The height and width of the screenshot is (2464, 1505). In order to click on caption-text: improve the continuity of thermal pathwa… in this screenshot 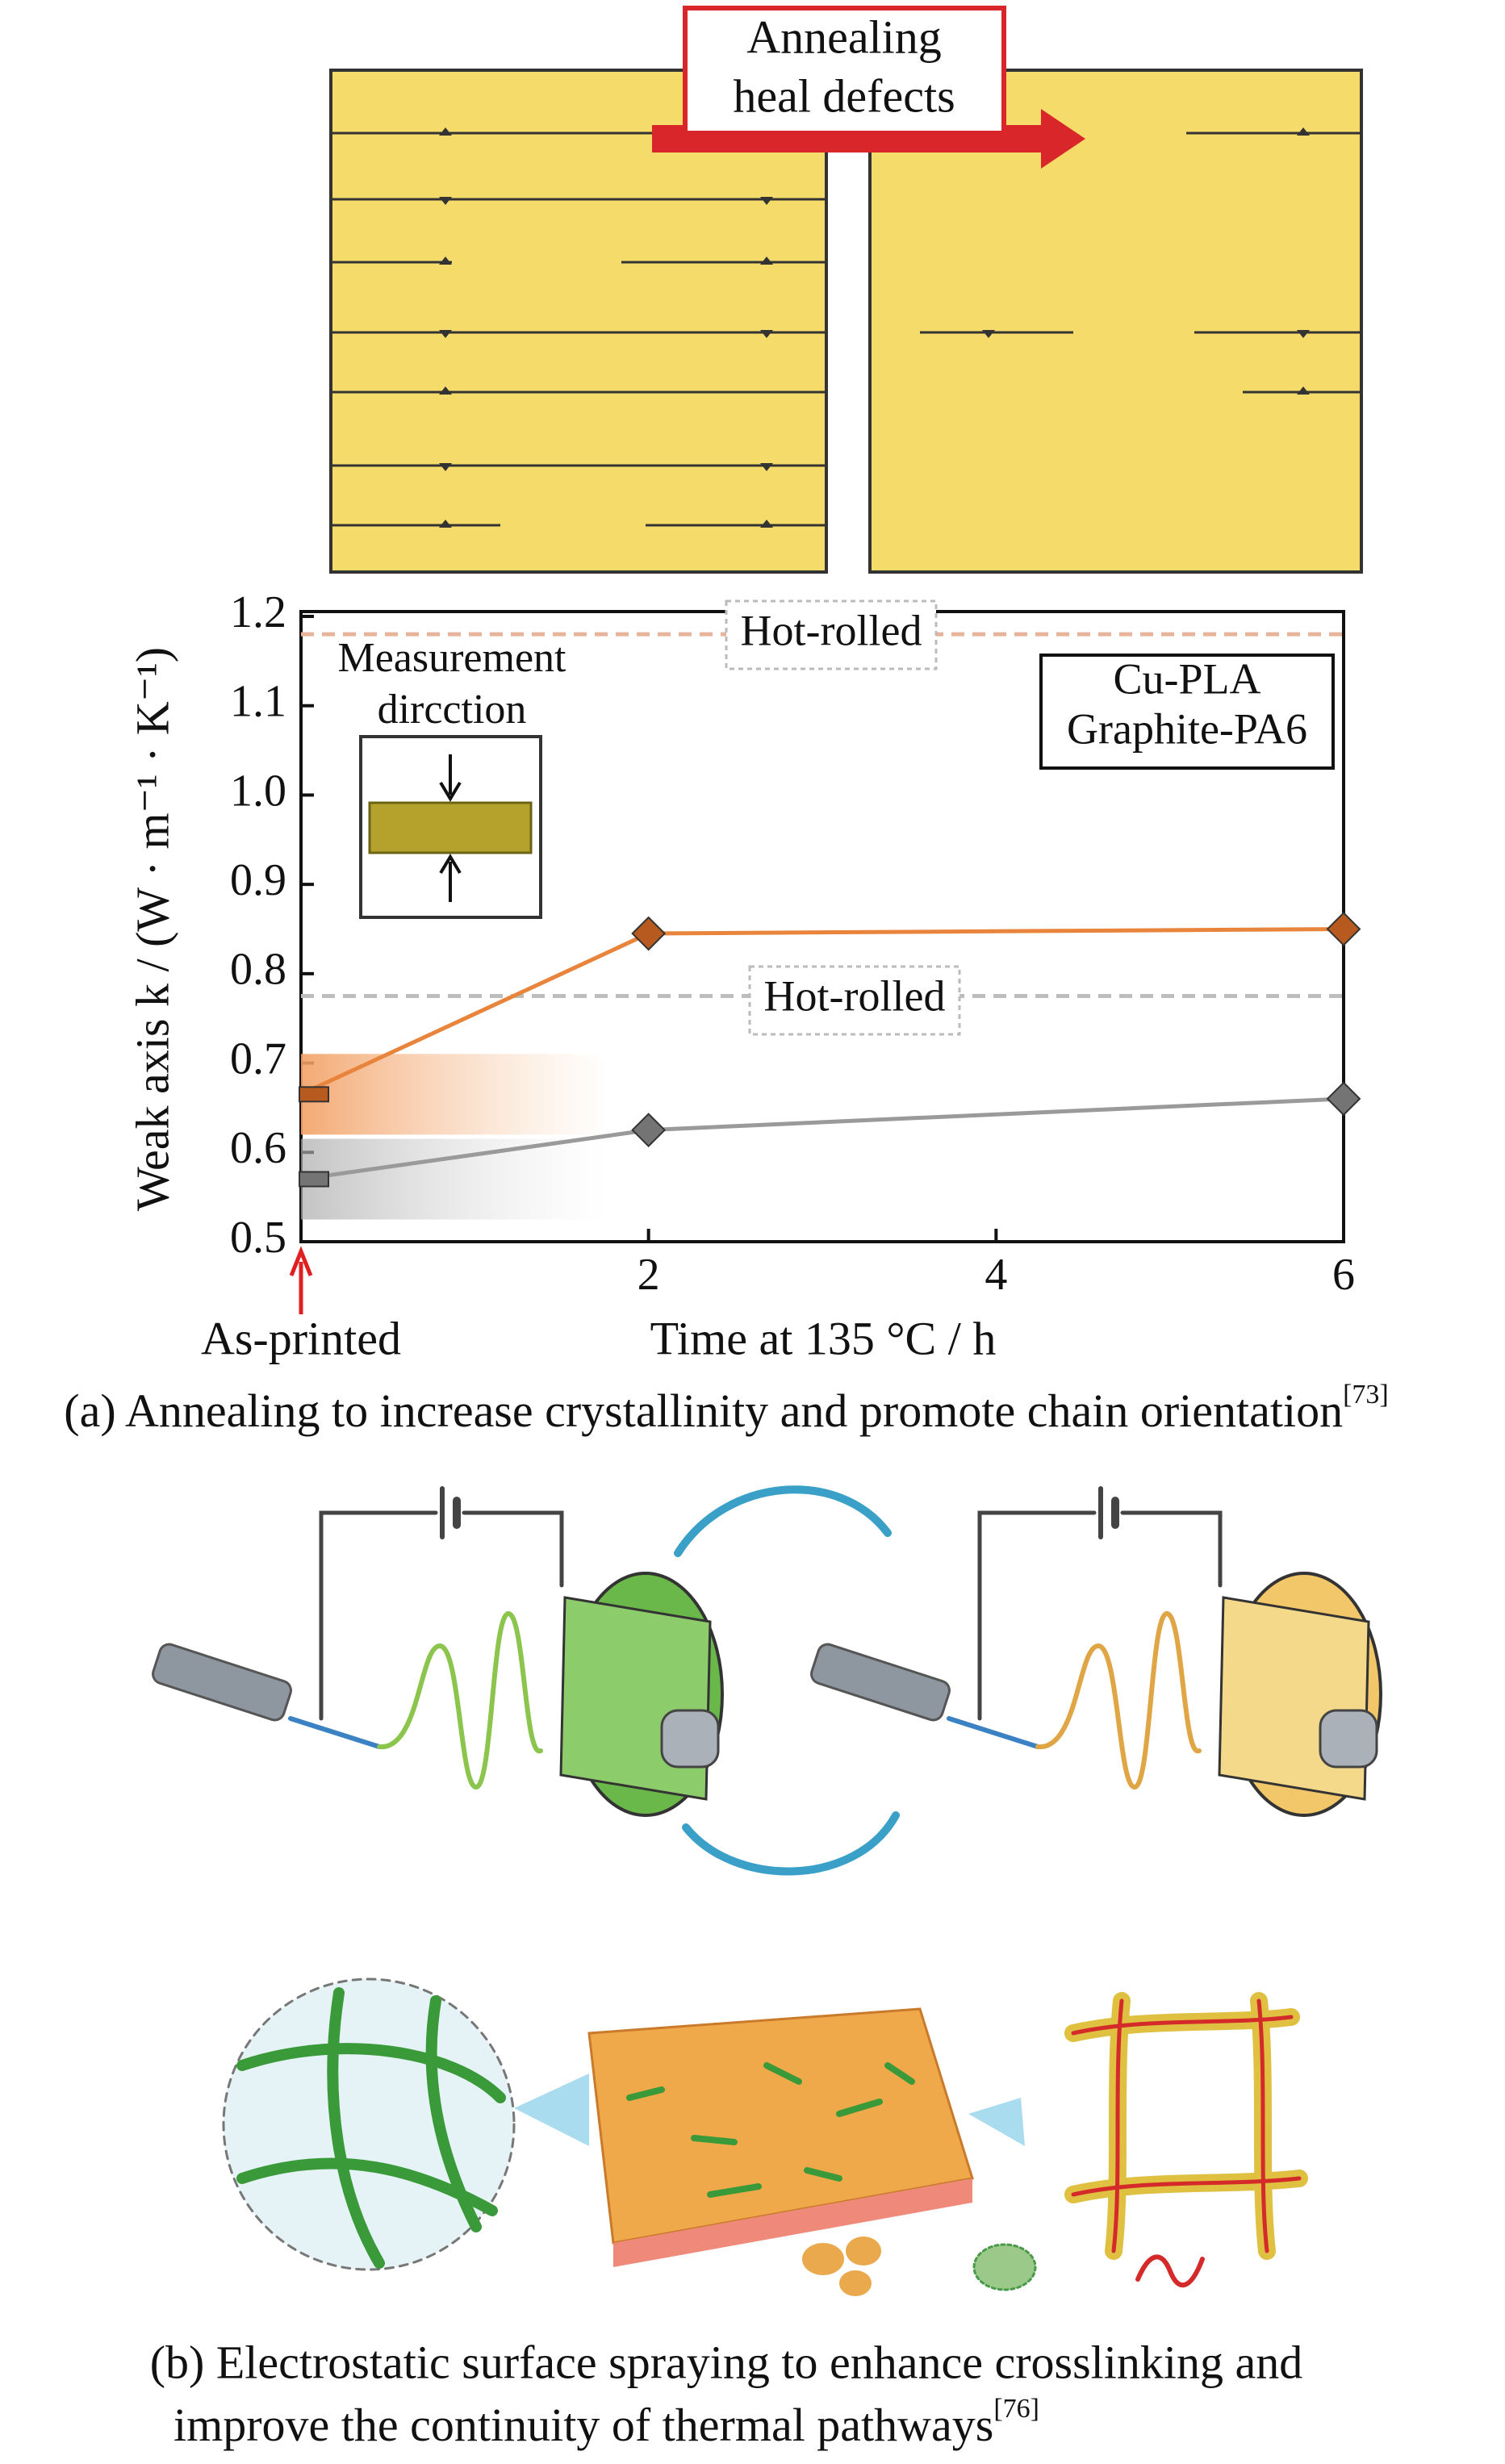, I will do `click(583, 2425)`.